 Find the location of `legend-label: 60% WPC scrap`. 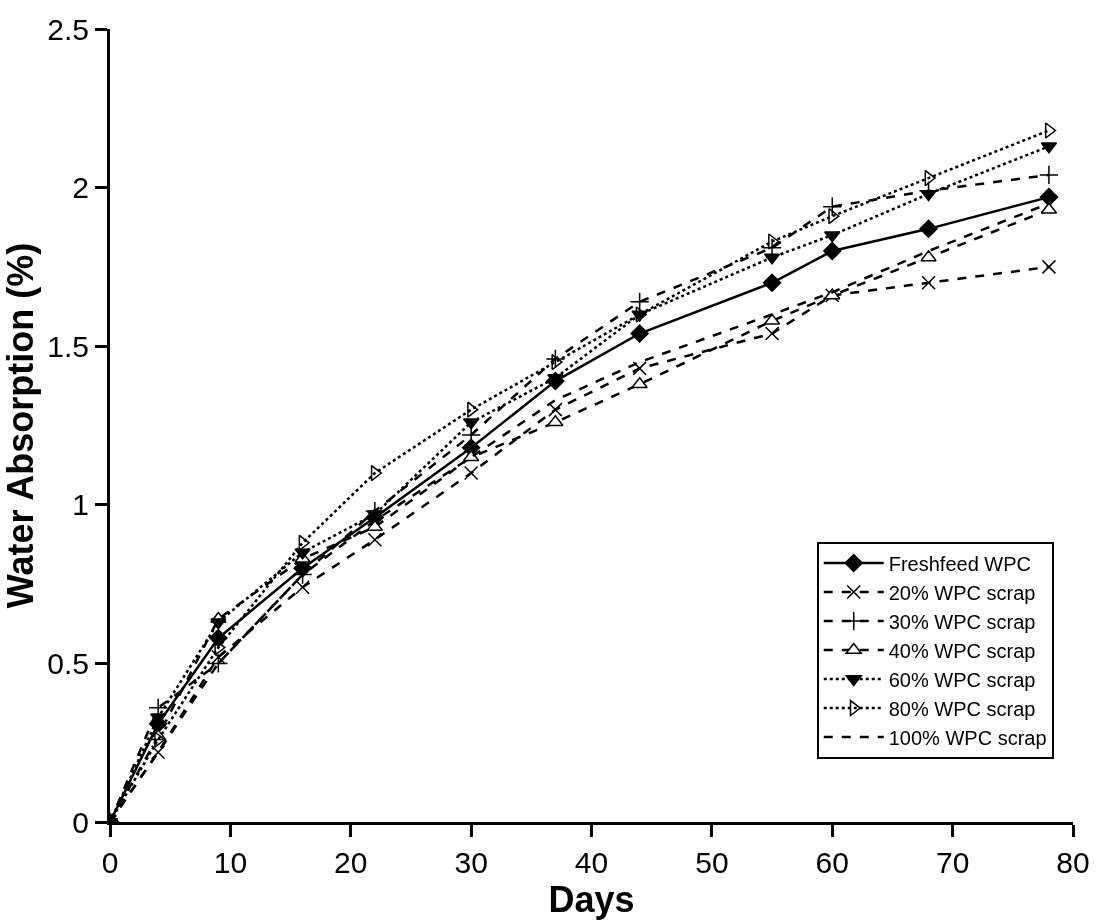

legend-label: 60% WPC scrap is located at coordinates (962, 679).